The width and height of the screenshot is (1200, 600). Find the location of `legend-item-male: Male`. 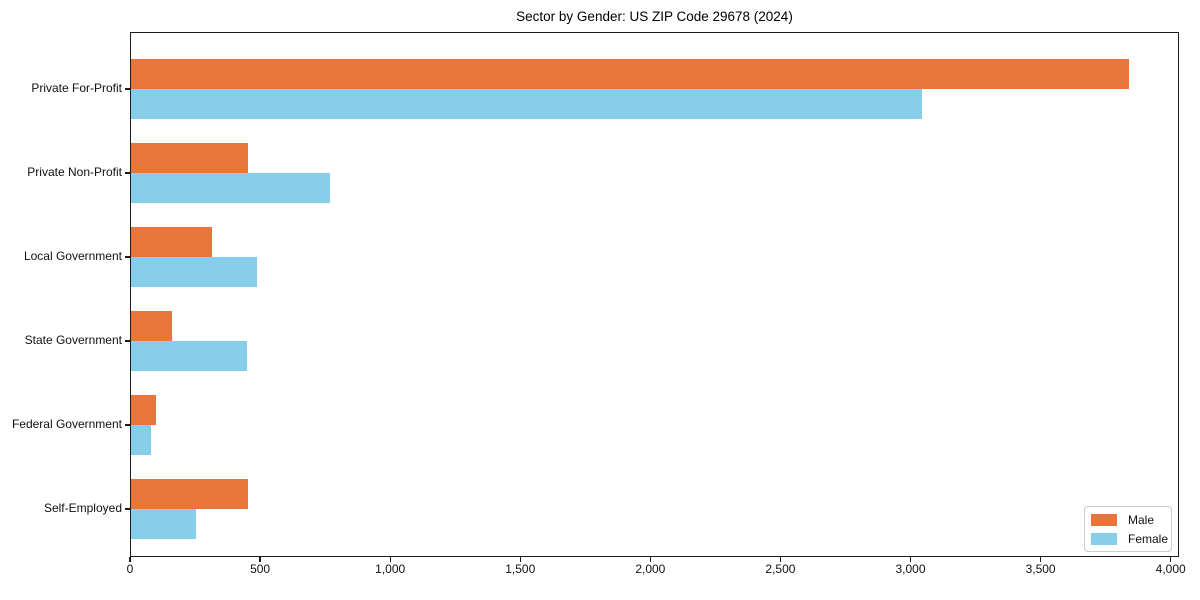

legend-item-male: Male is located at coordinates (1128, 520).